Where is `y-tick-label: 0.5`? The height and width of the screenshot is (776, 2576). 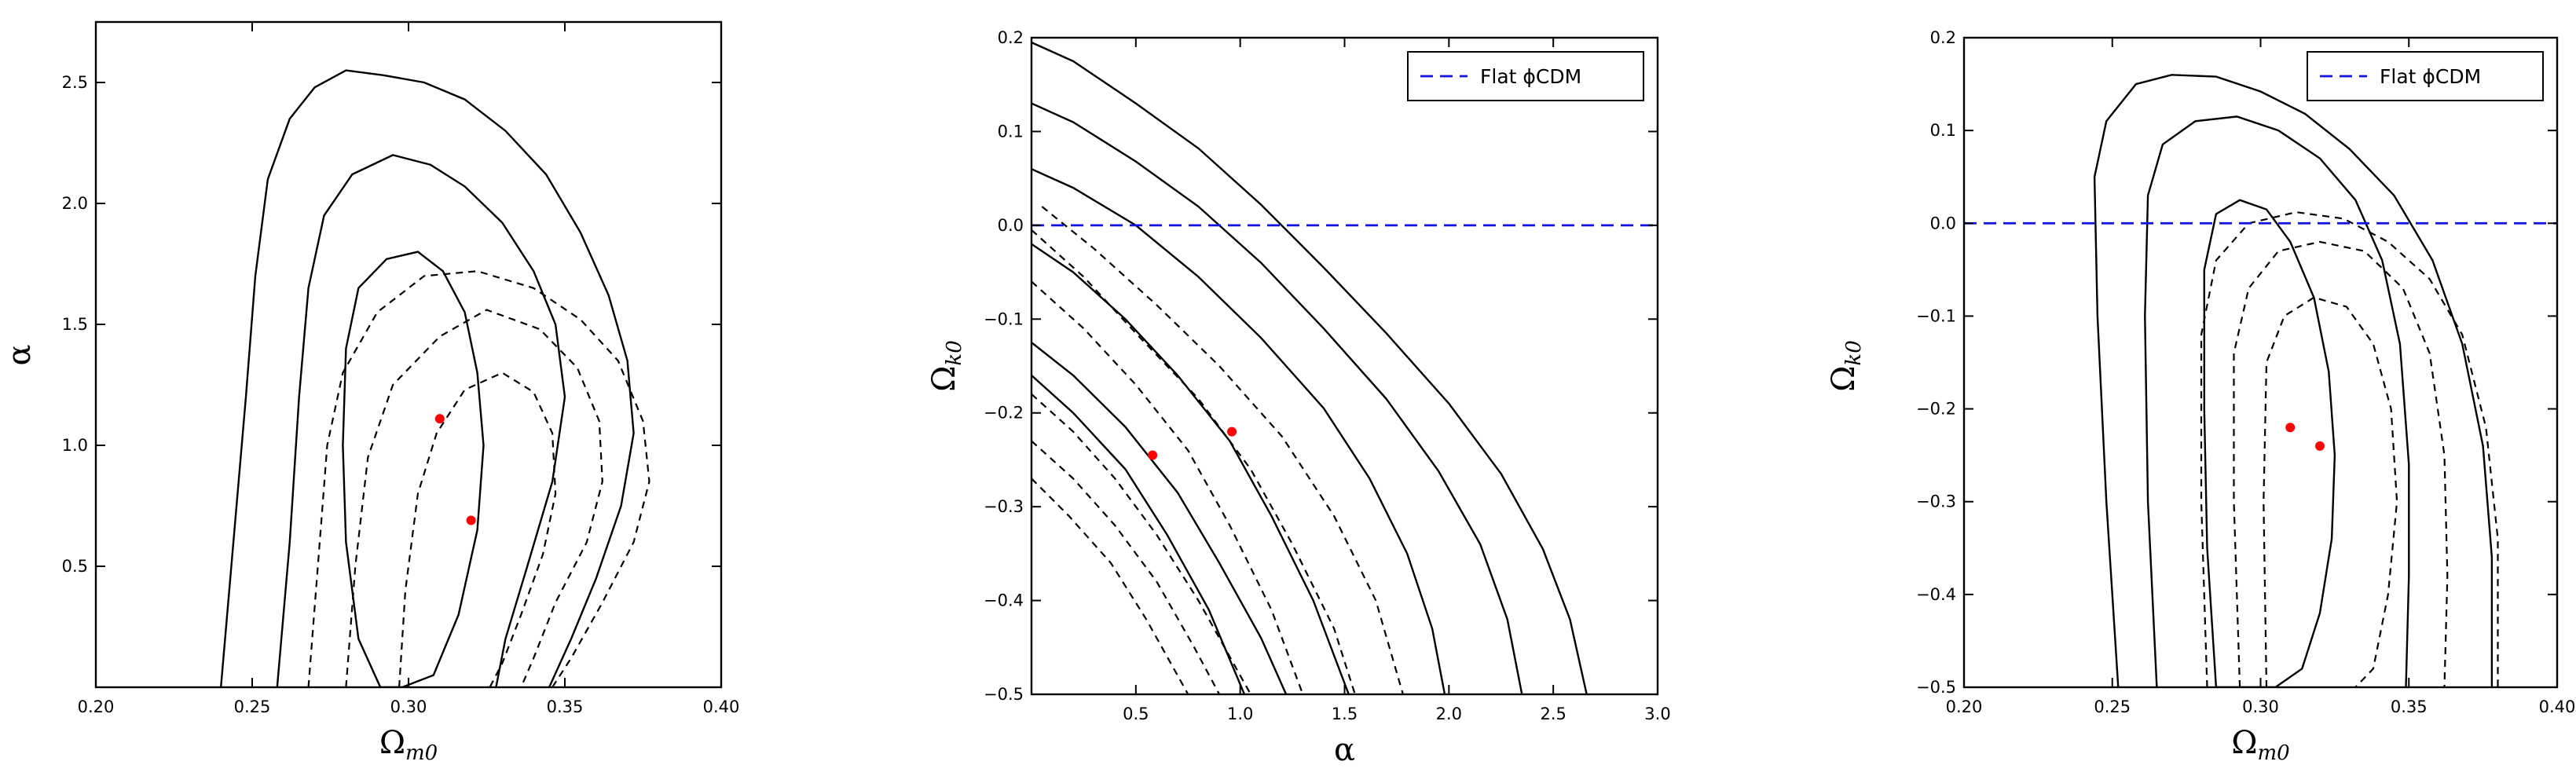
y-tick-label: 0.5 is located at coordinates (75, 566).